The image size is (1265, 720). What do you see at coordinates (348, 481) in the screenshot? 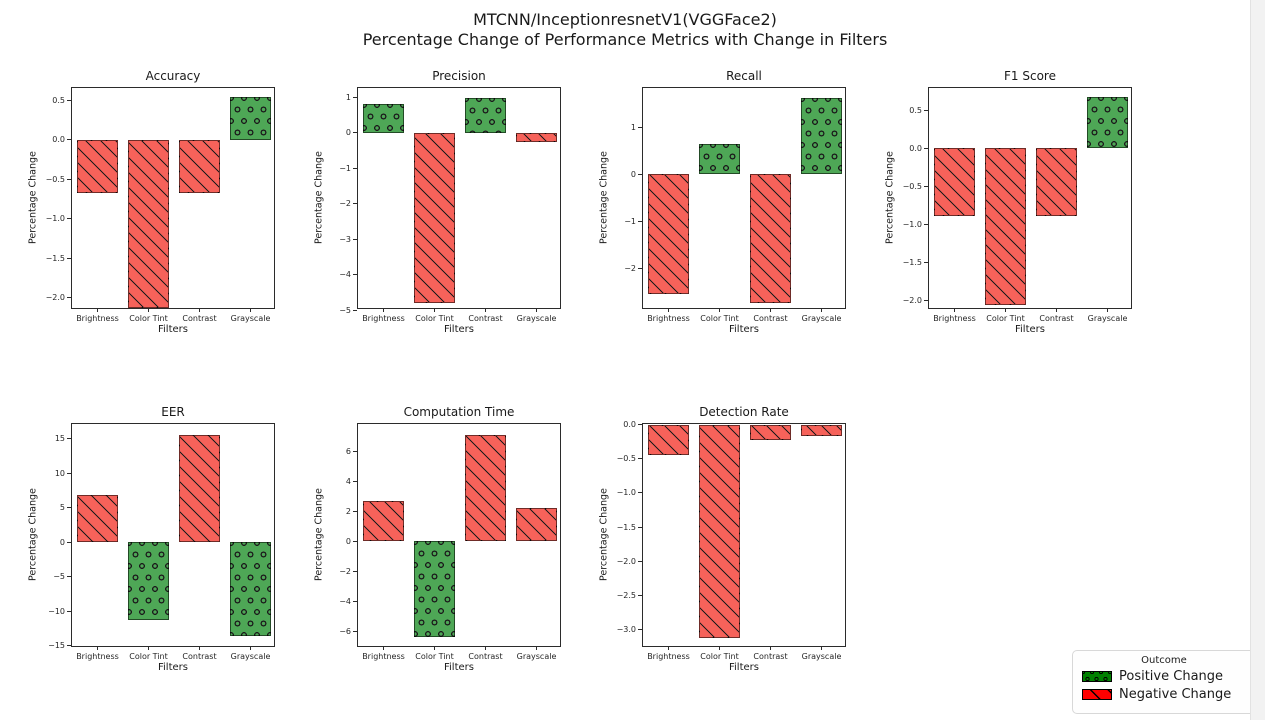
I see `y-tick-label: 4` at bounding box center [348, 481].